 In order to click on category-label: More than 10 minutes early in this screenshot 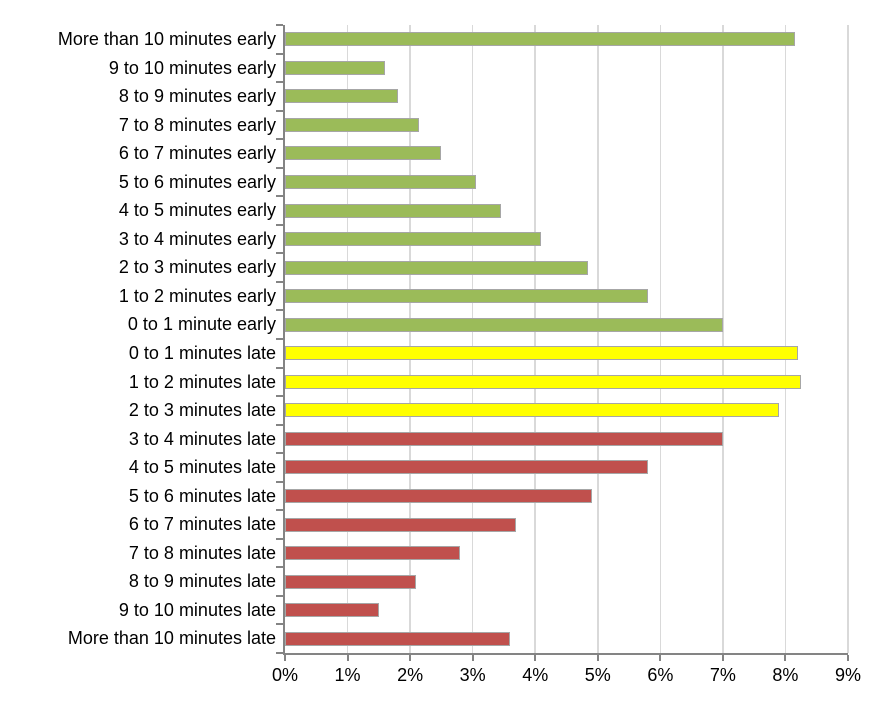, I will do `click(166, 39)`.